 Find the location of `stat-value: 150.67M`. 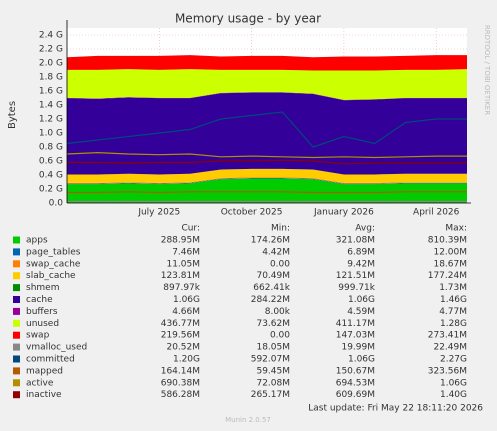

stat-value: 150.67M is located at coordinates (355, 371).